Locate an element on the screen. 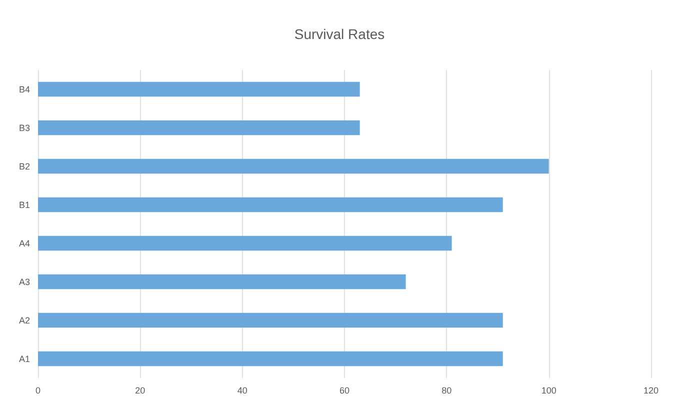  x-tick-label: 120 is located at coordinates (651, 391).